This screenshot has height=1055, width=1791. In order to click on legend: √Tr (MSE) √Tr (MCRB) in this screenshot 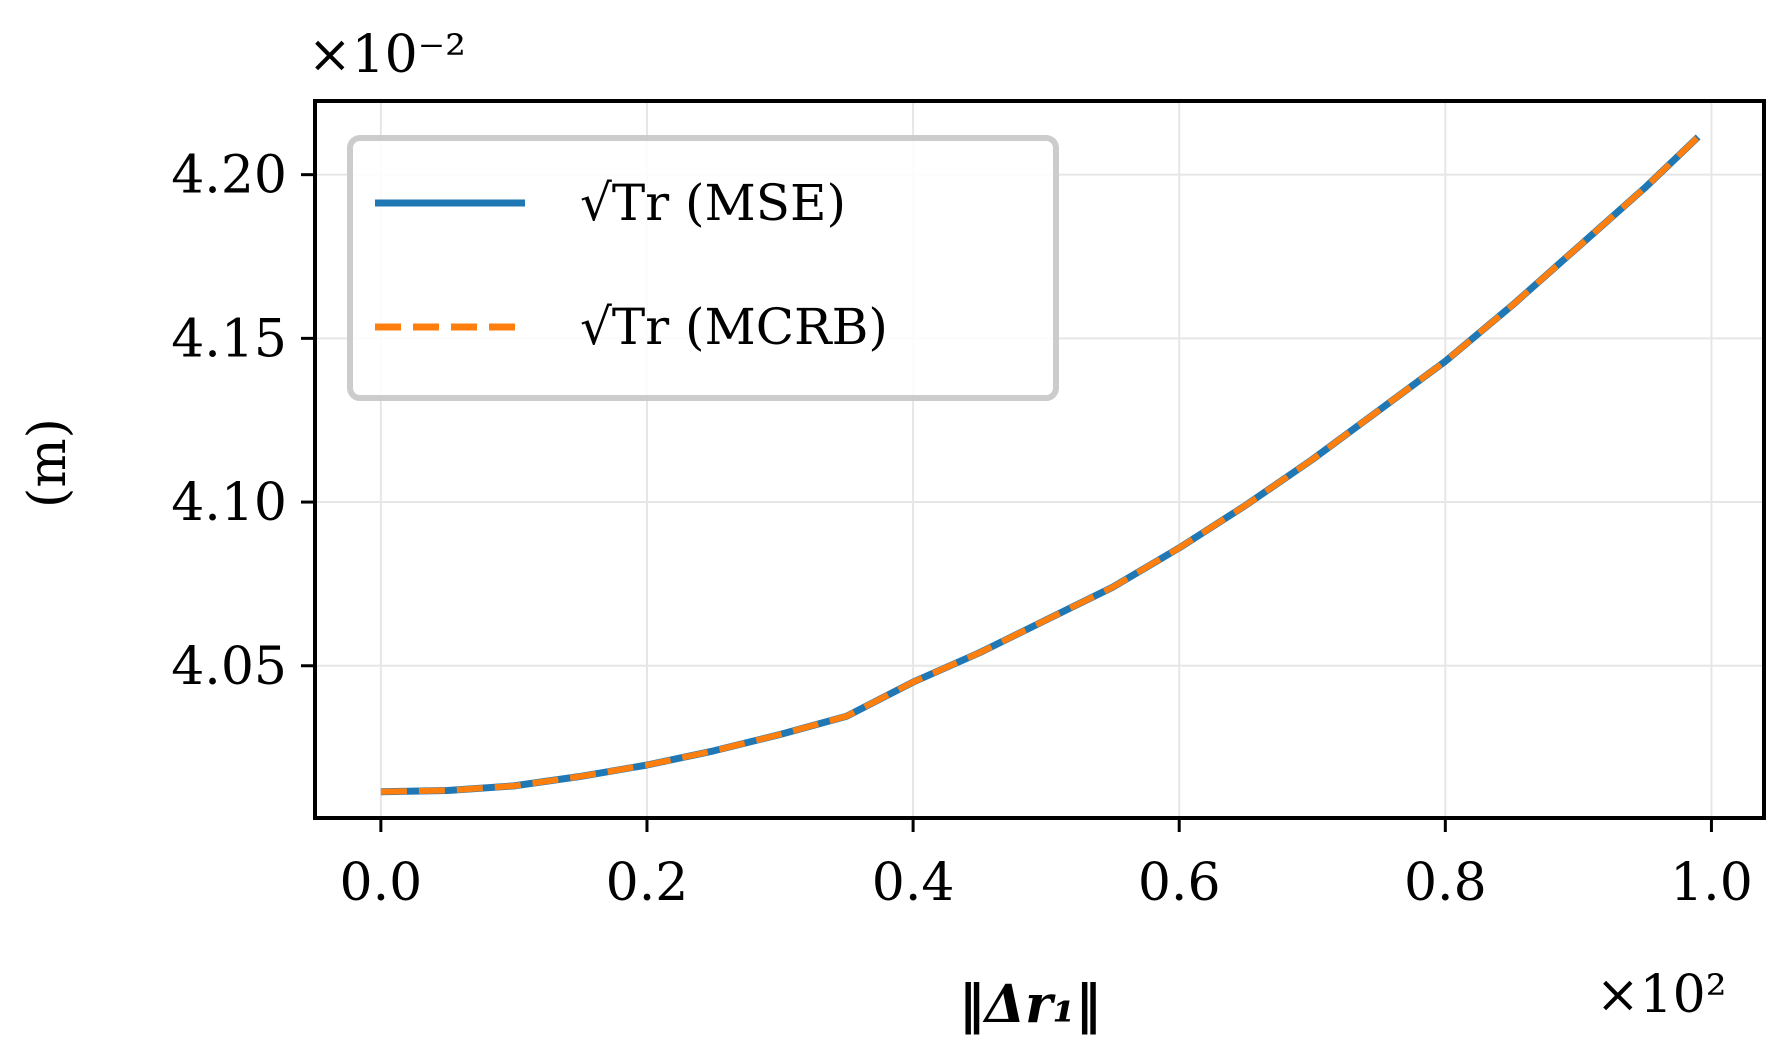, I will do `click(703, 268)`.